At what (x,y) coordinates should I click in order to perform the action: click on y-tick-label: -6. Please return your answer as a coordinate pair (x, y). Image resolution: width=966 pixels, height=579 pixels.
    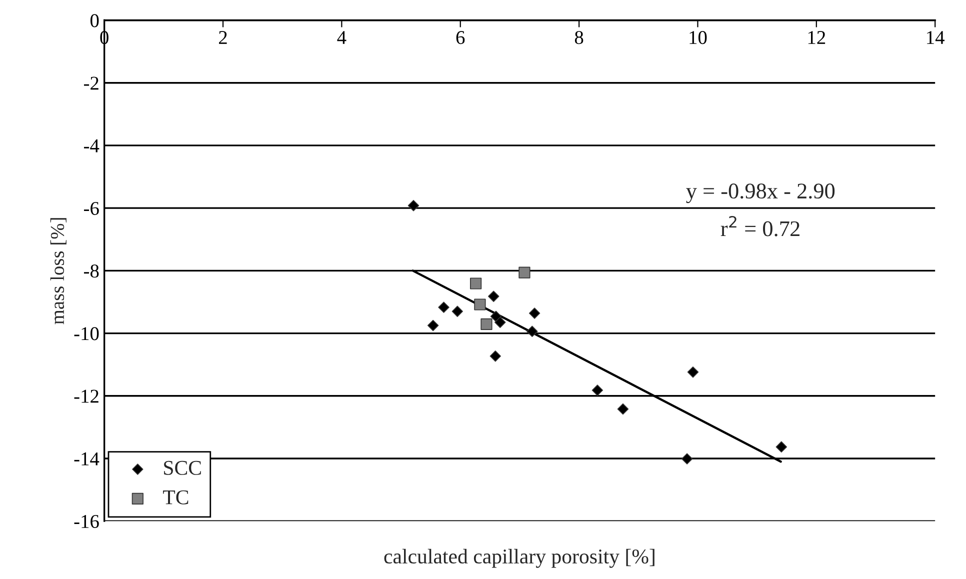
    Looking at the image, I should click on (91, 209).